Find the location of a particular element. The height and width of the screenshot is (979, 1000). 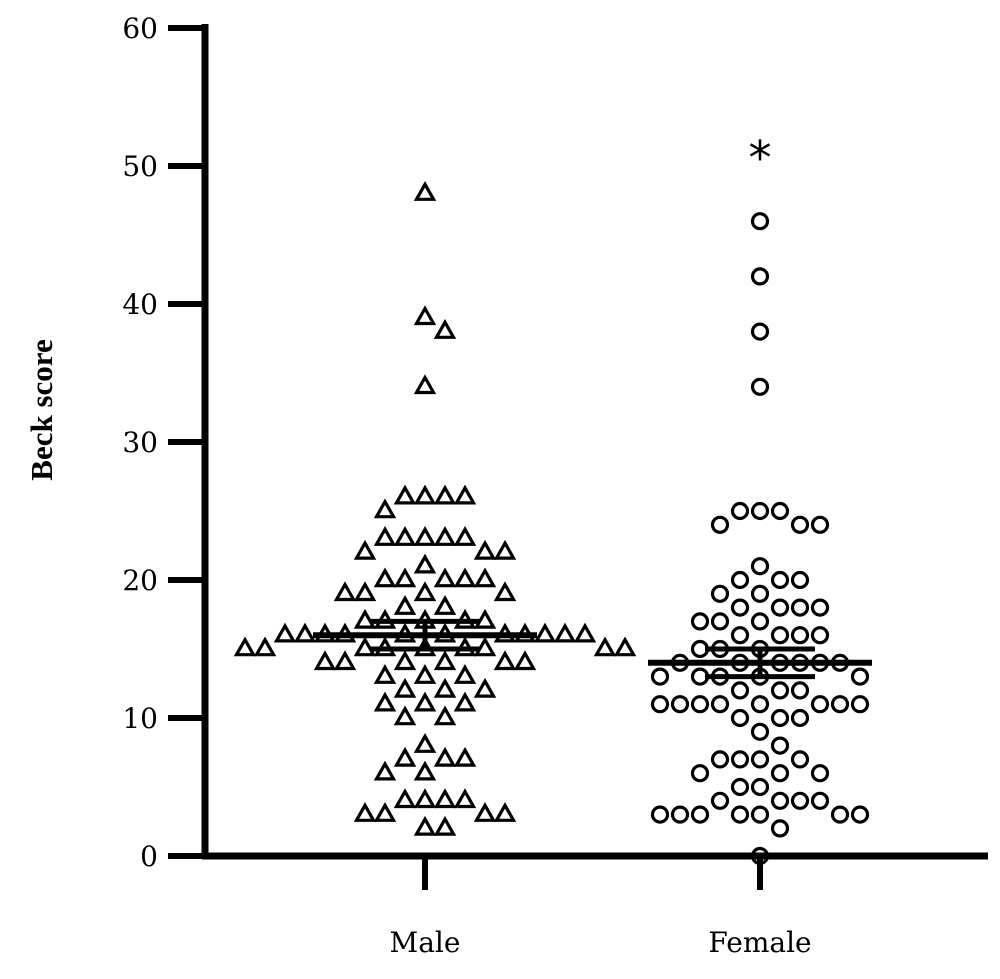

y-axis-label: Beck score is located at coordinates (41, 409).